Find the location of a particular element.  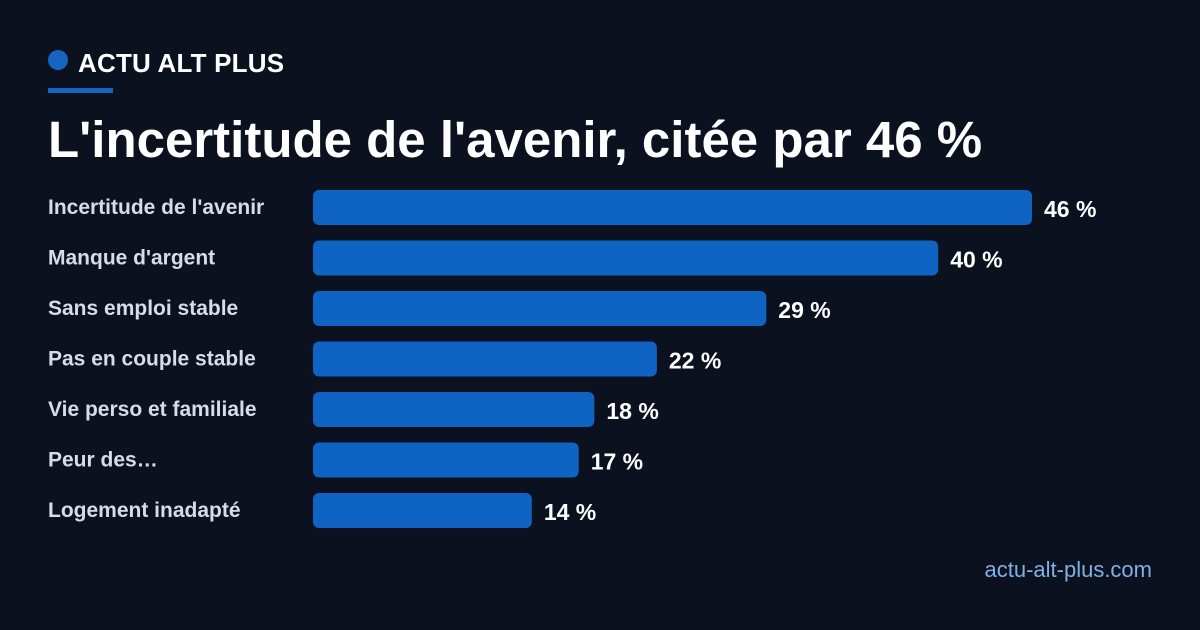

footer-url: actu-alt-plus.com is located at coordinates (1068, 569).